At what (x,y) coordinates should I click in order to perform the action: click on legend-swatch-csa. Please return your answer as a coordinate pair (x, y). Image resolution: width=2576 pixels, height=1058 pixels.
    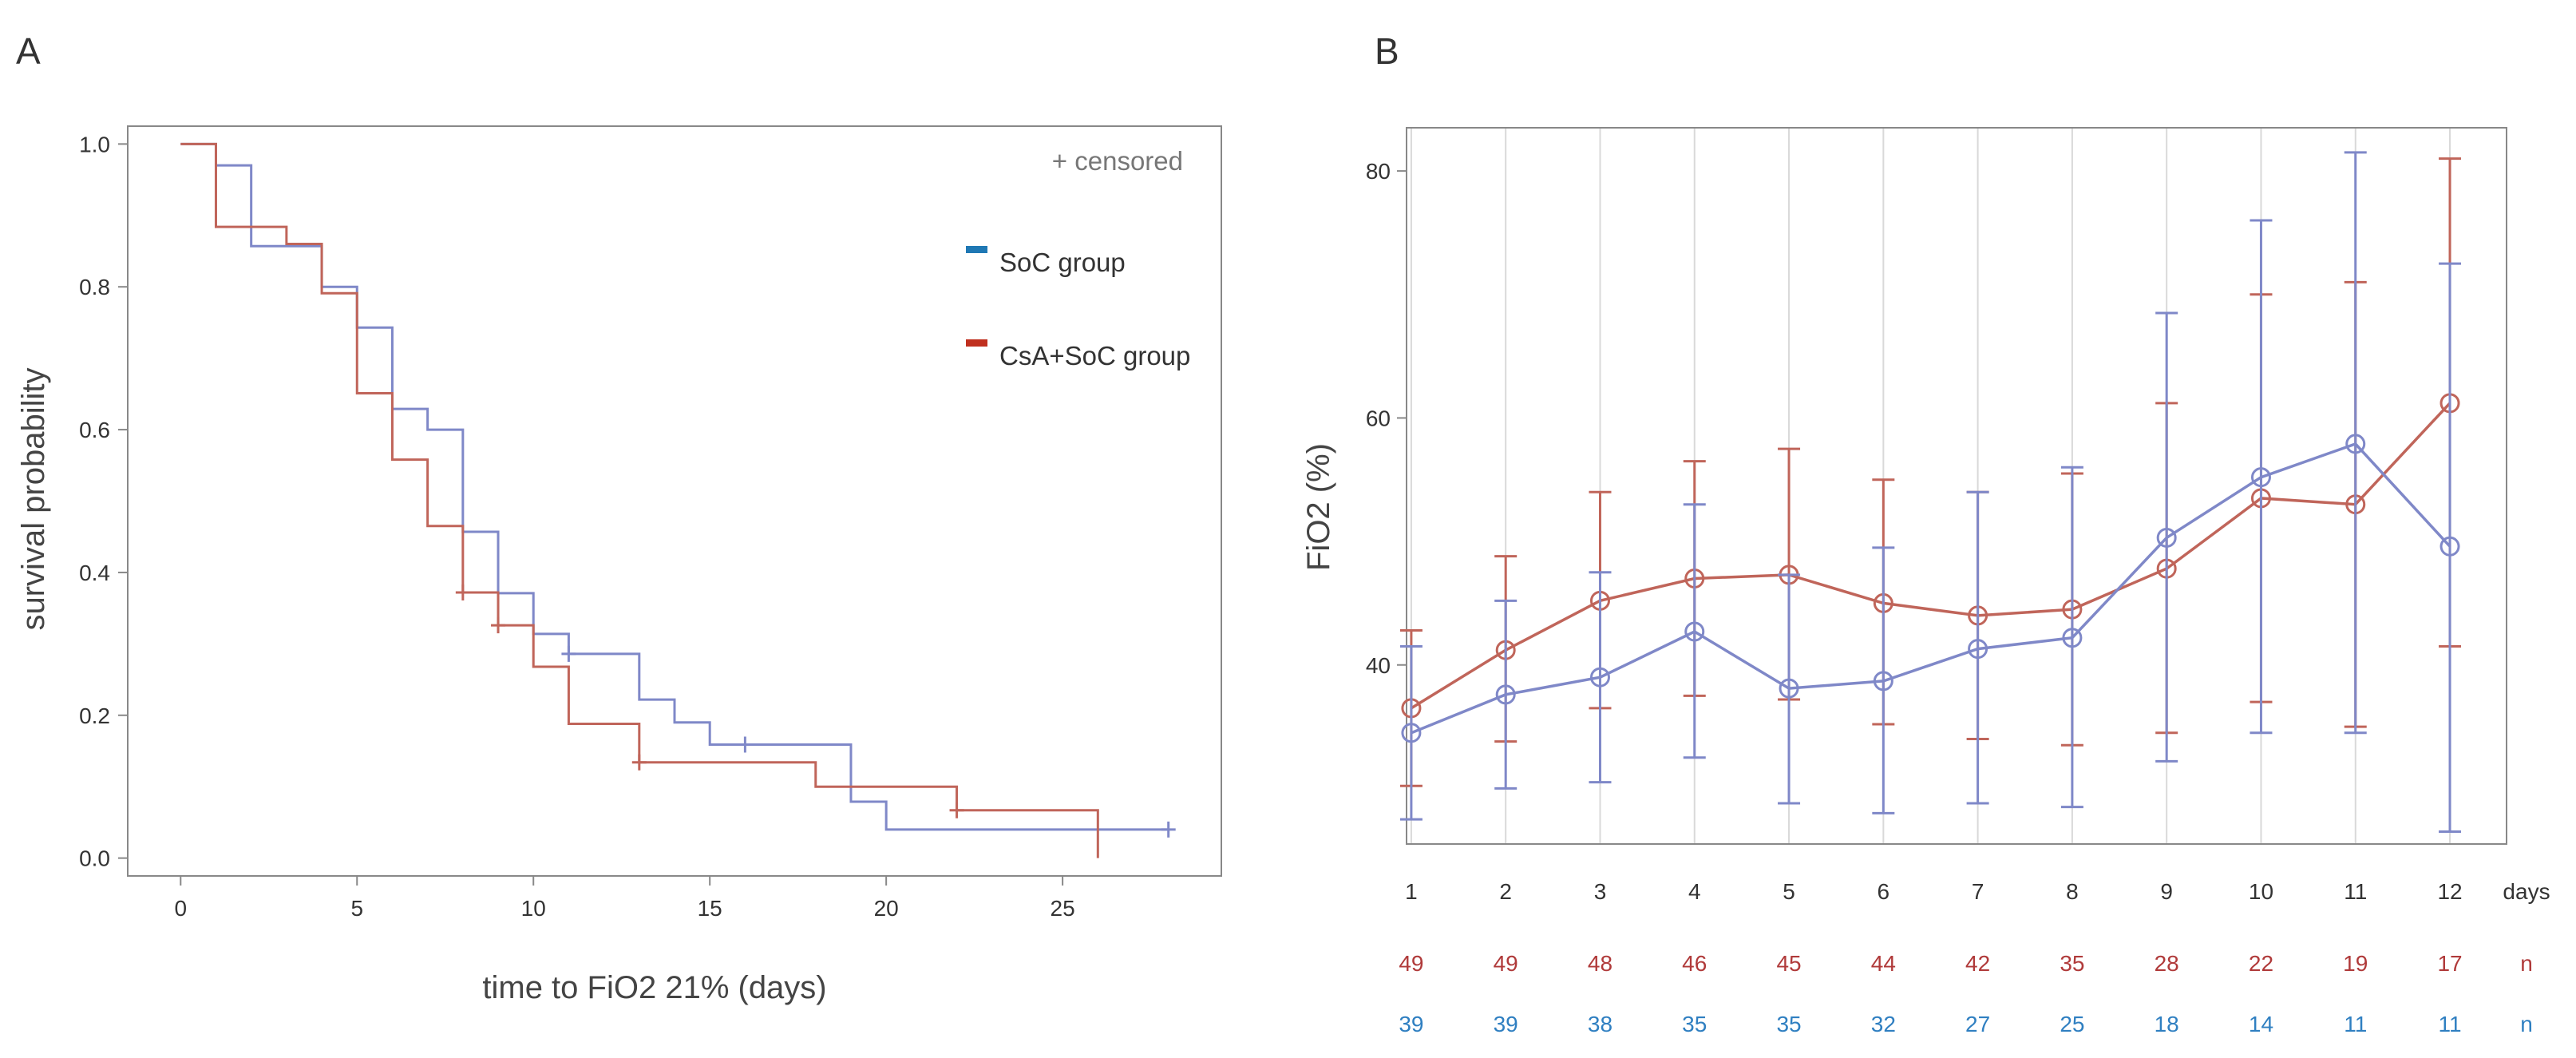
    Looking at the image, I should click on (977, 343).